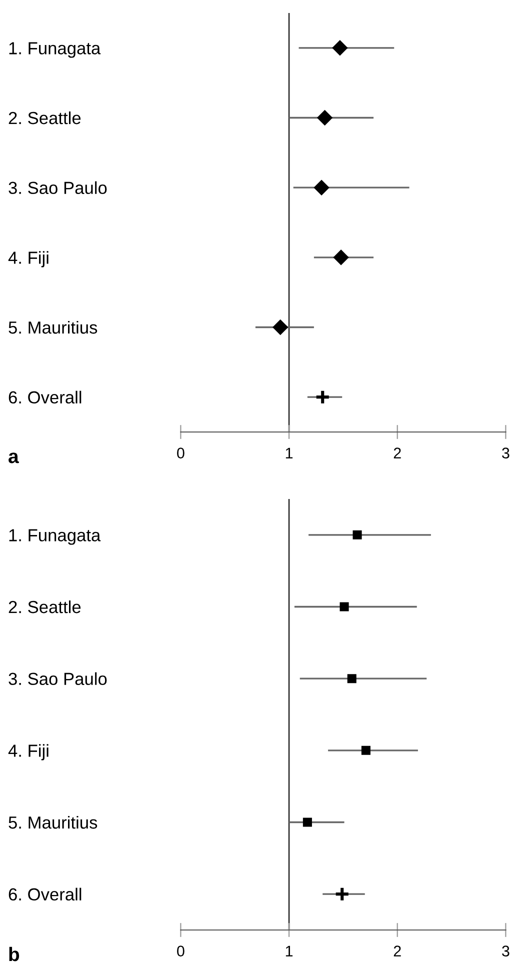 Image resolution: width=510 pixels, height=964 pixels. I want to click on text: b, so click(14, 954).